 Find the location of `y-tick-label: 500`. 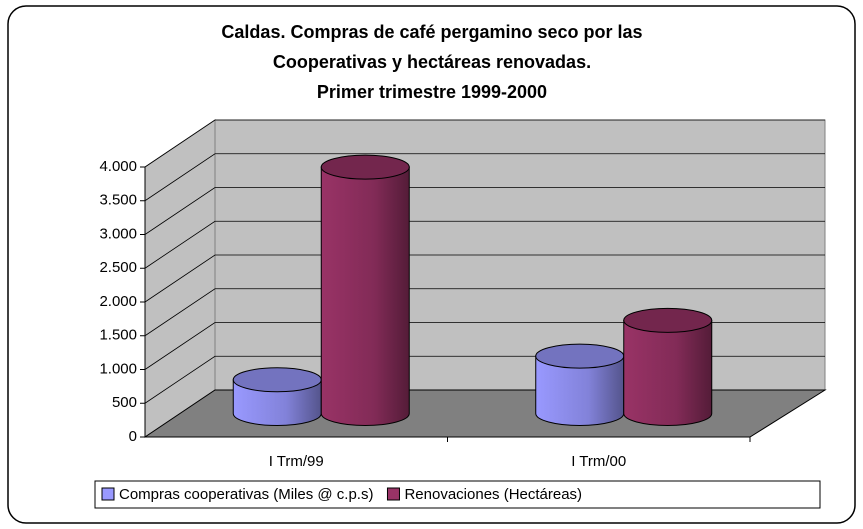

y-tick-label: 500 is located at coordinates (124, 402).